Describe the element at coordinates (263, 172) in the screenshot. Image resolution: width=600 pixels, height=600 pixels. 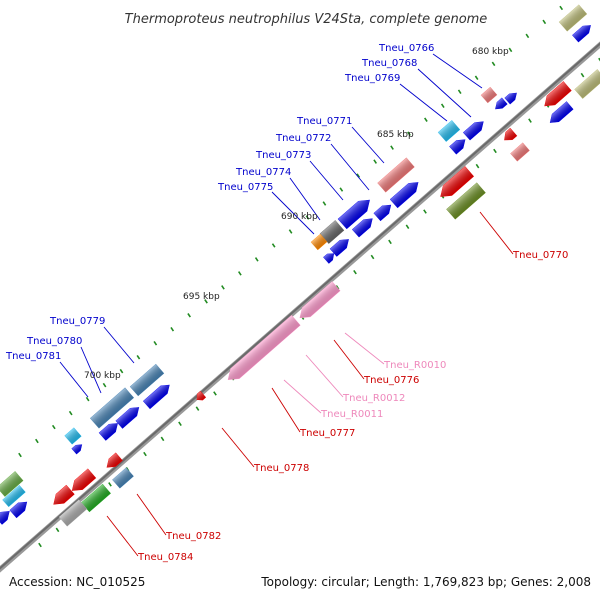
I see `gene-label-tneu-0774: Tneu_0774` at that location.